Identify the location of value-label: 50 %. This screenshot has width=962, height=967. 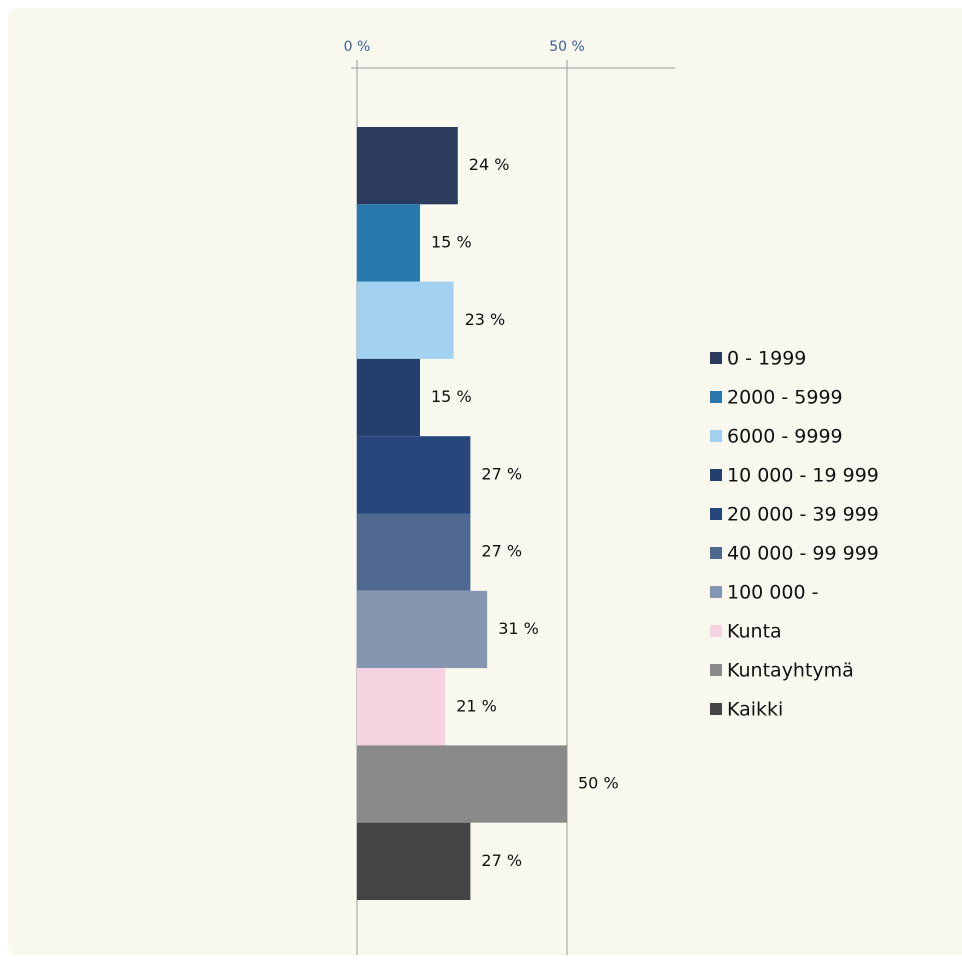
(598, 783).